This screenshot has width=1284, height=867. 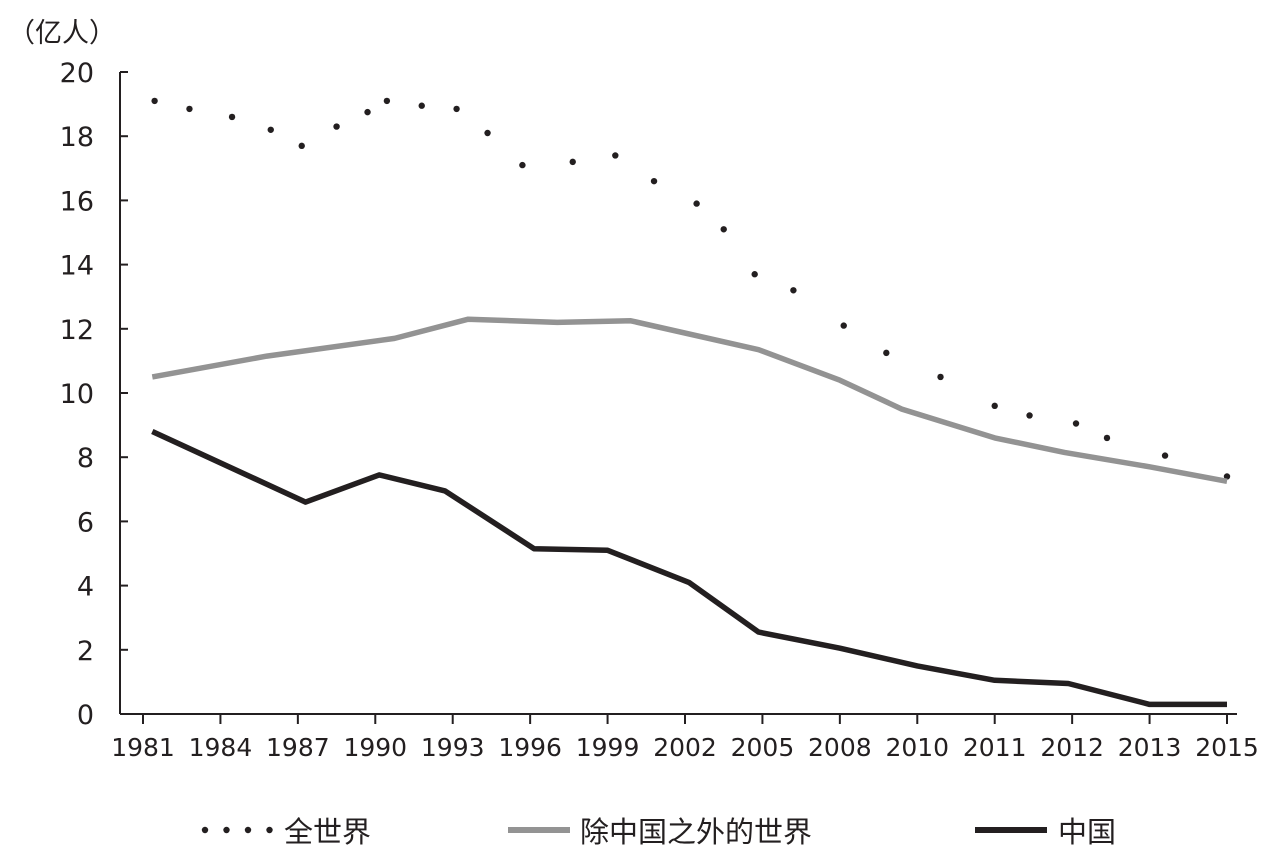 I want to click on x-tick-label: 2015, so click(x=1227, y=747).